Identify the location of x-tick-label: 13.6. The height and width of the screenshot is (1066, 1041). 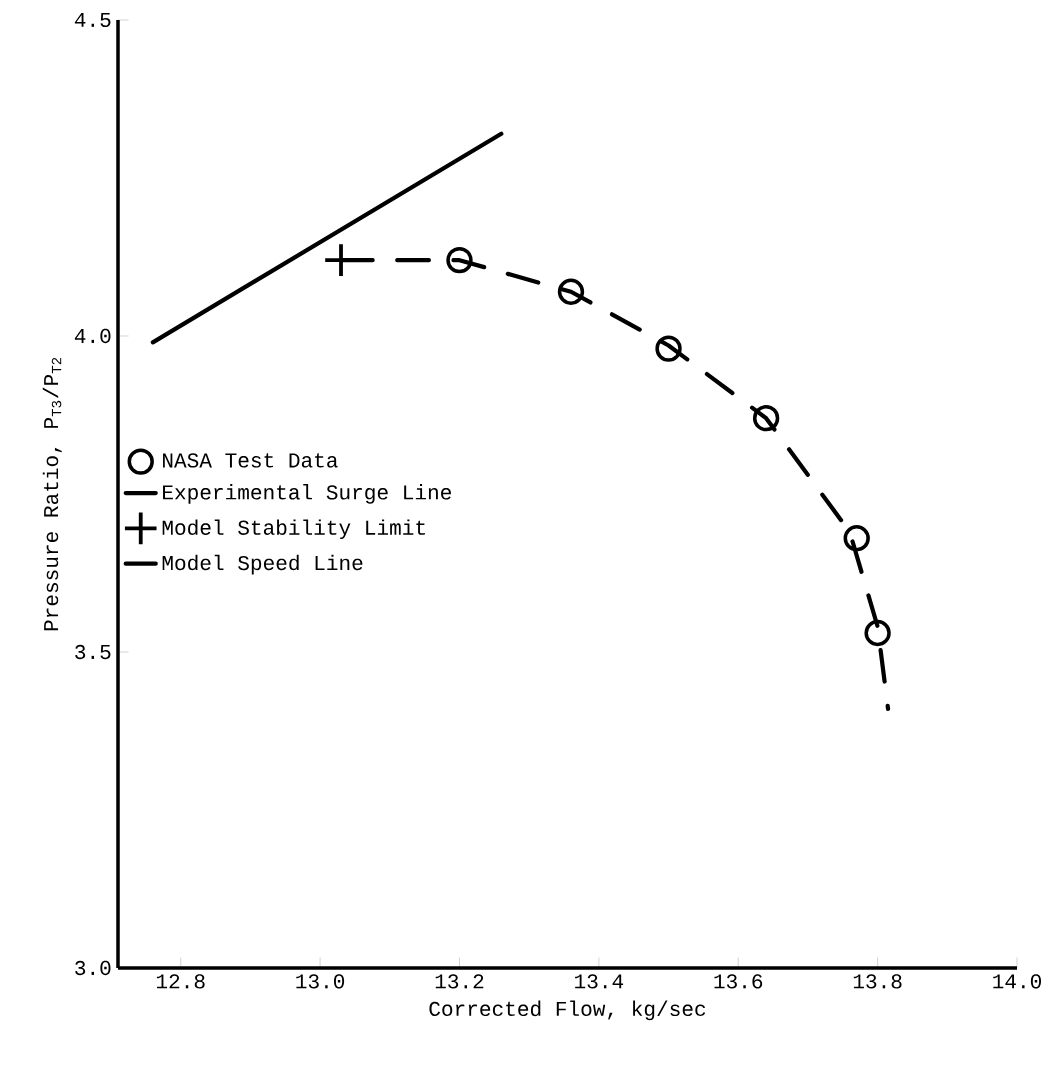
(738, 981).